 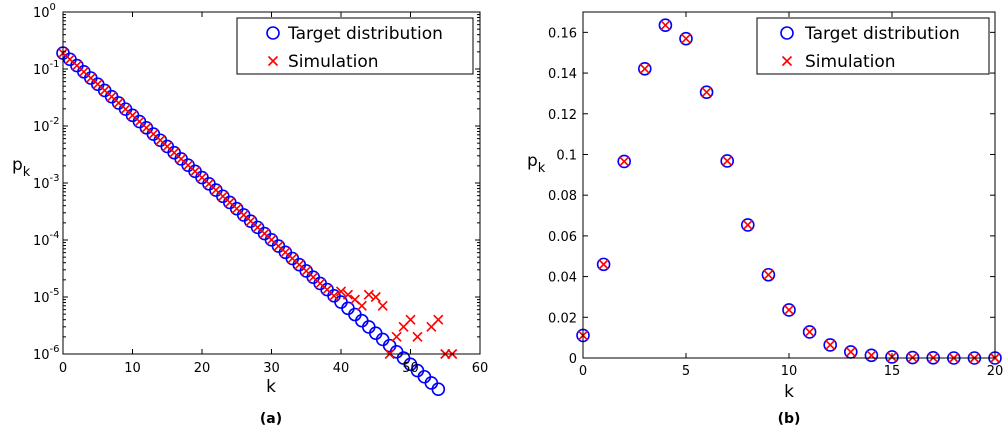 I want to click on panel-b-ytick-label: 0.14, so click(x=562, y=74).